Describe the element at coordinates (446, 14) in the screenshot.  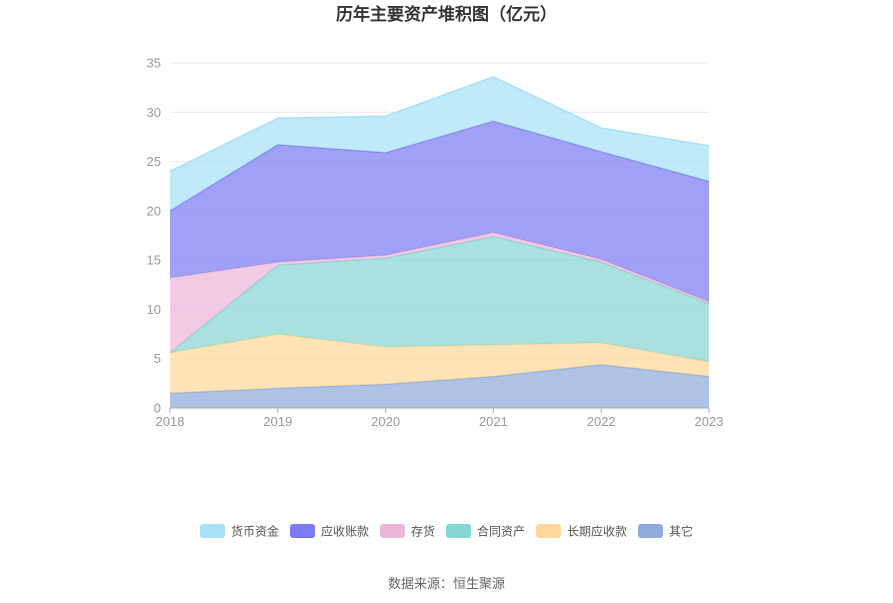
I see `chart-title: 历年主要资产堆积图（亿元）` at that location.